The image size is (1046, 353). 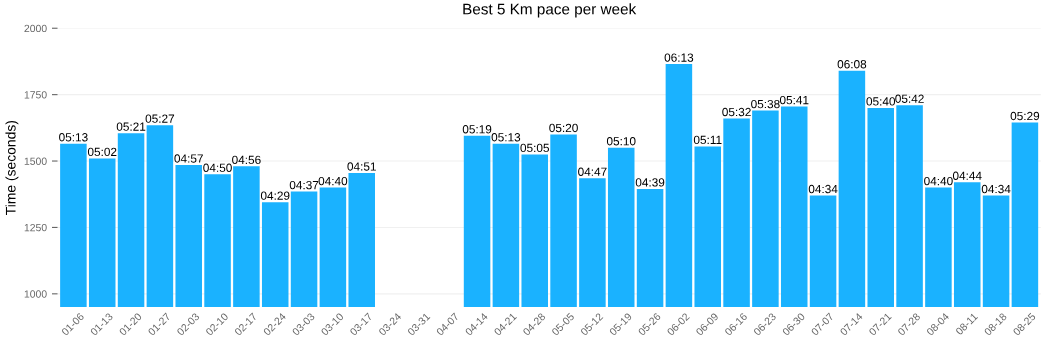 What do you see at coordinates (160, 118) in the screenshot?
I see `annotation: 05:27` at bounding box center [160, 118].